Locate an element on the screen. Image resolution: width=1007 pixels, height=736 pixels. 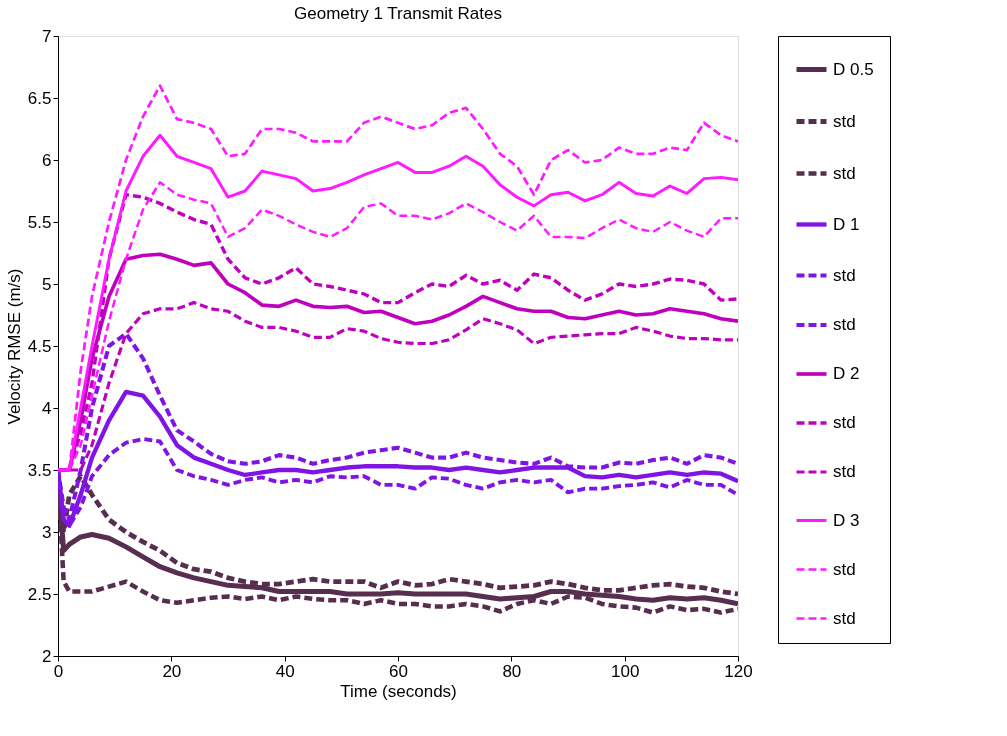
y-tick-label: 7 is located at coordinates (47, 36).